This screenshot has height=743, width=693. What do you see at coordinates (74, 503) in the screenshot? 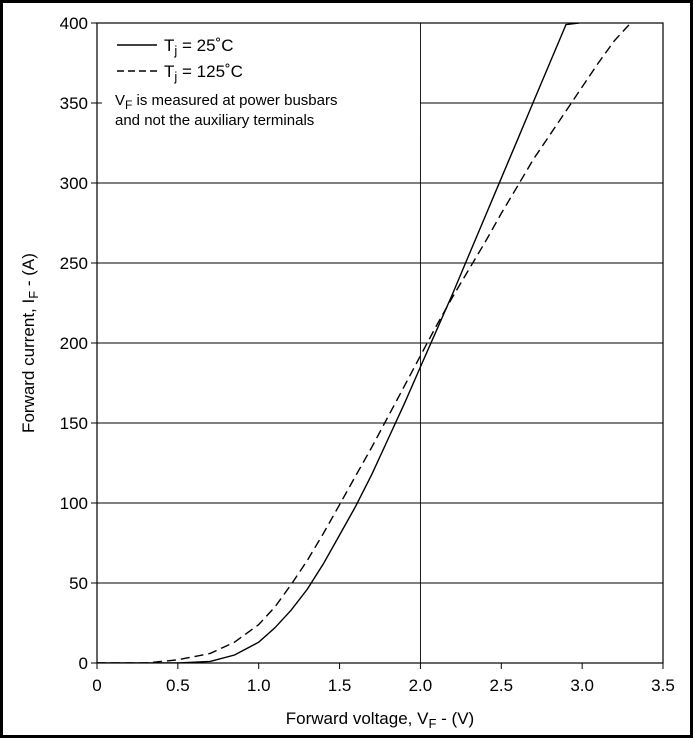
I see `y-tick-label: 100` at bounding box center [74, 503].